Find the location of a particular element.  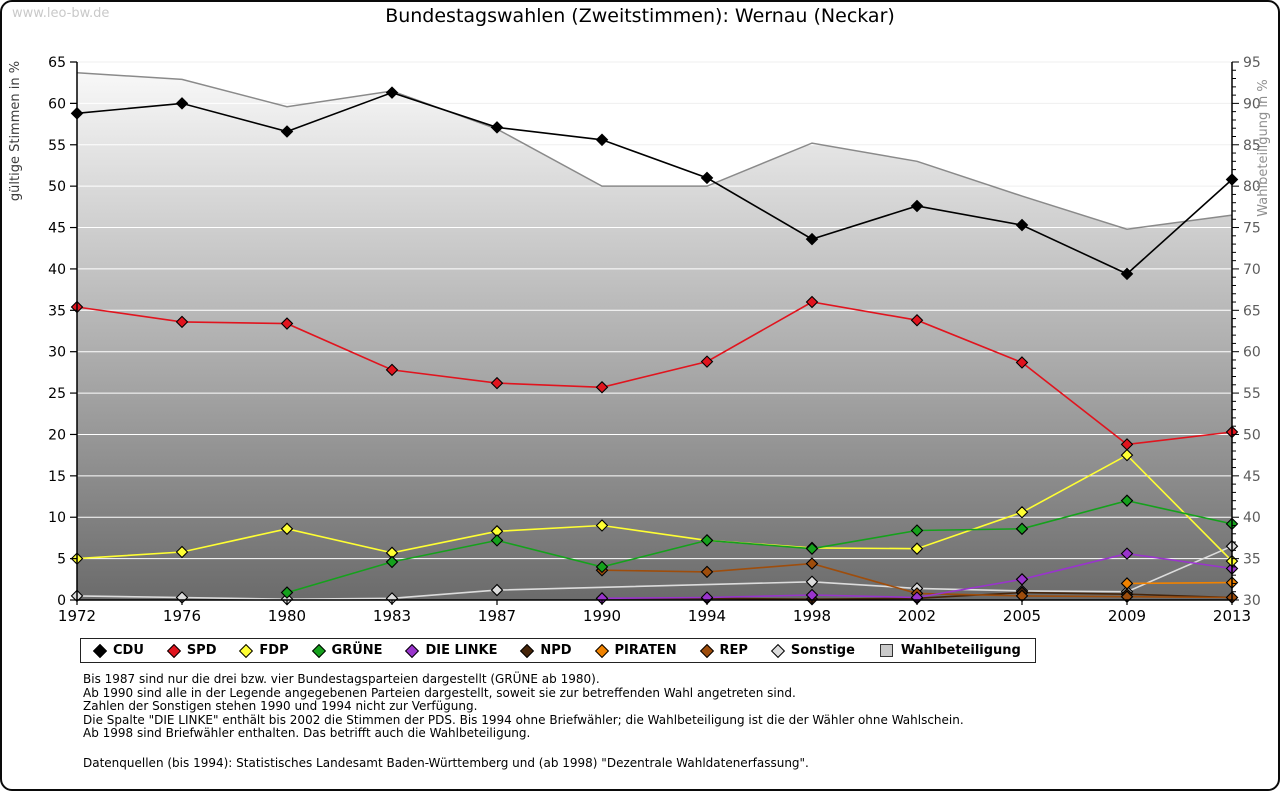

legend-label: PIRATEN is located at coordinates (645, 650).